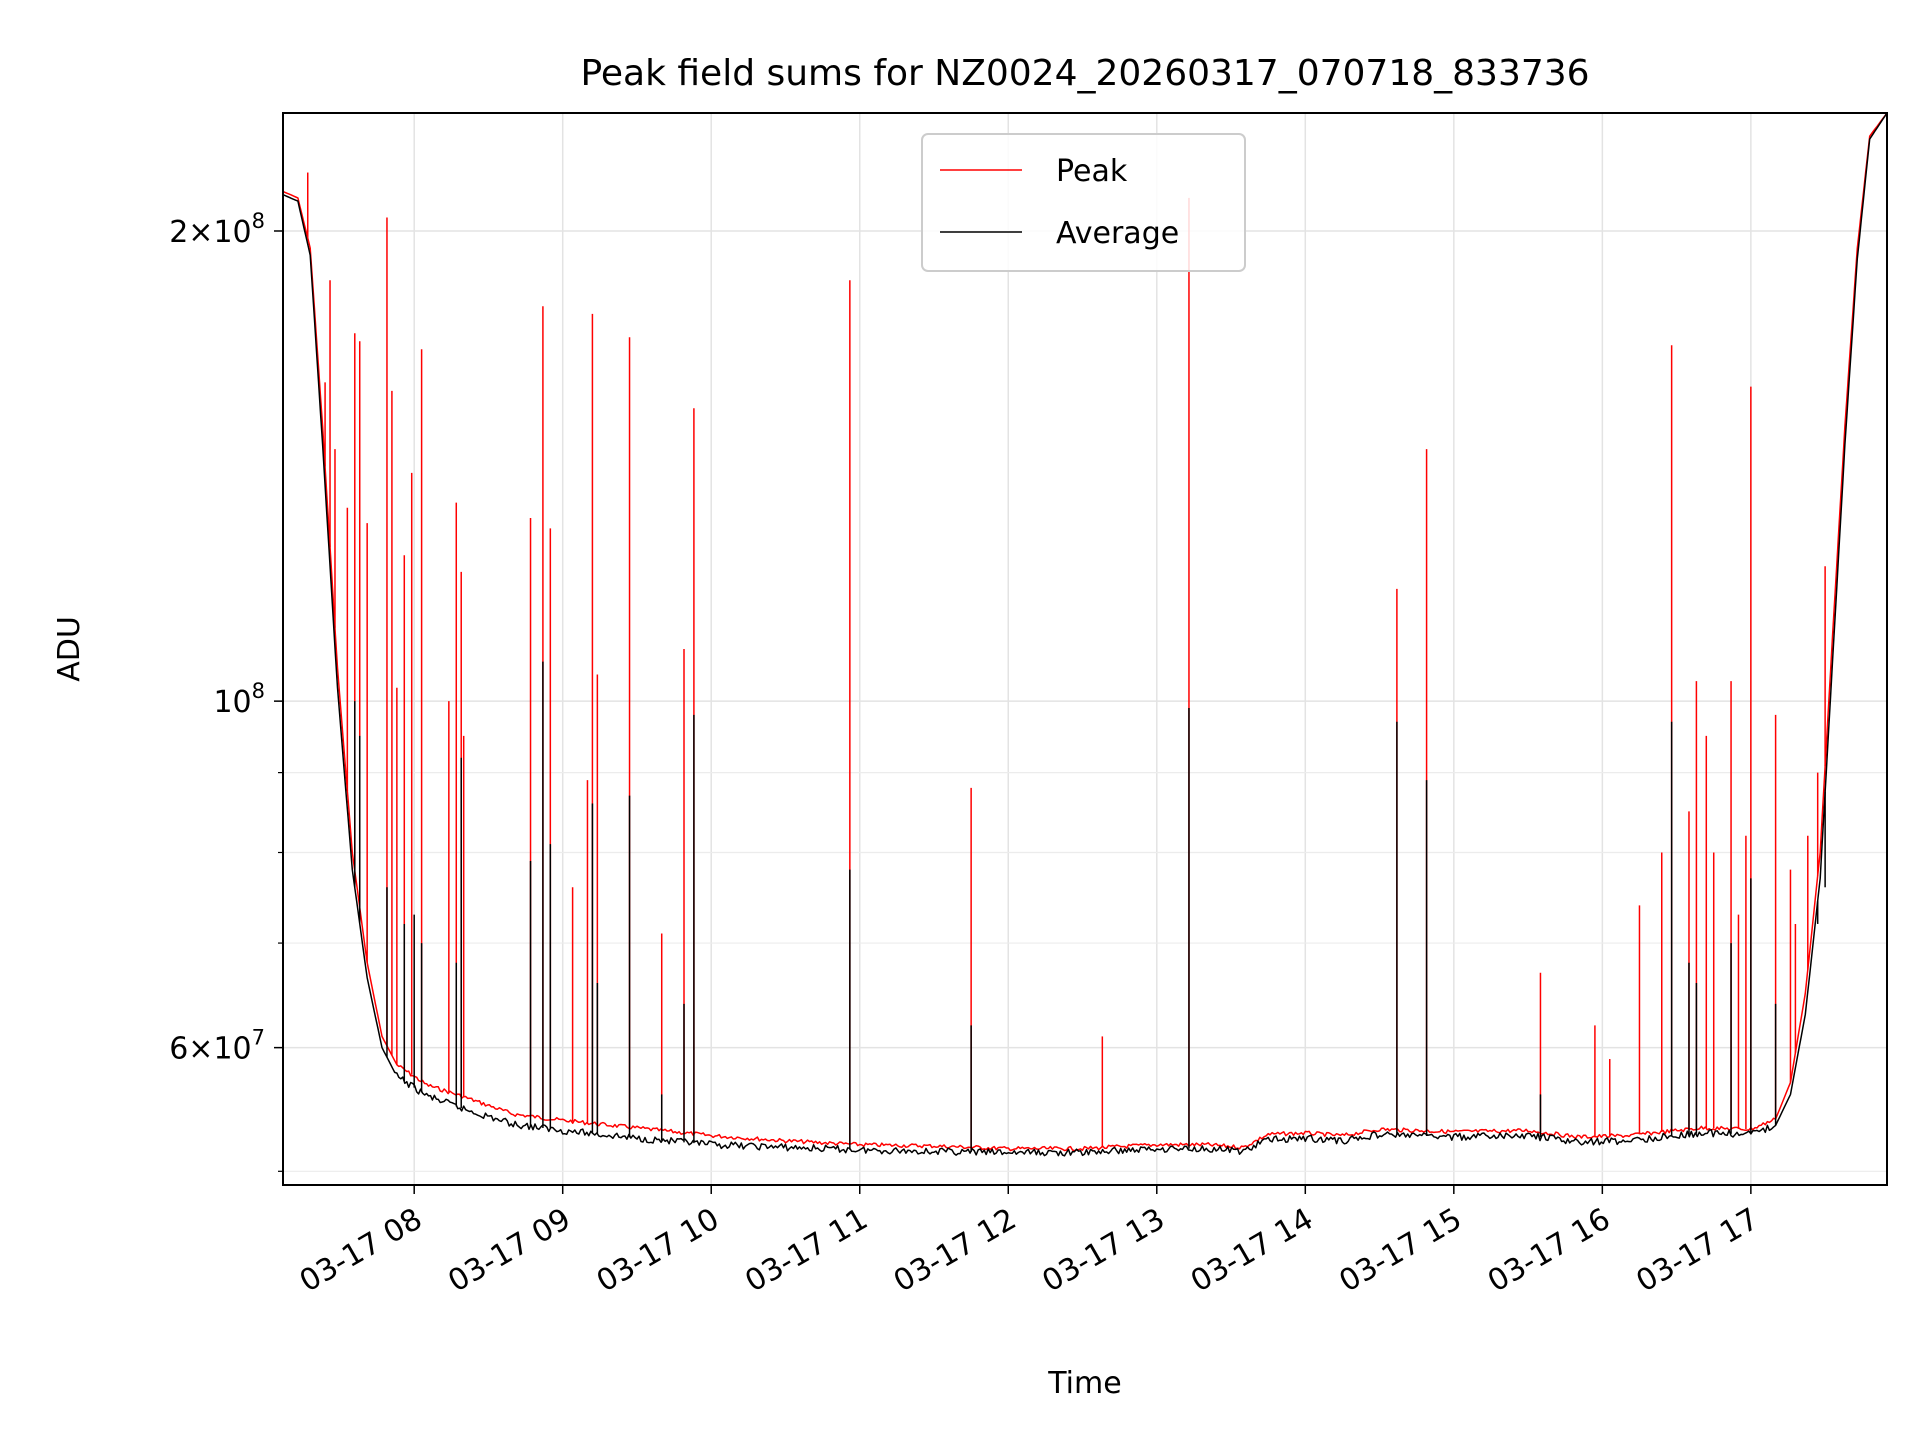  Describe the element at coordinates (239, 699) in the screenshot. I see `y-tick-label: 108` at that location.